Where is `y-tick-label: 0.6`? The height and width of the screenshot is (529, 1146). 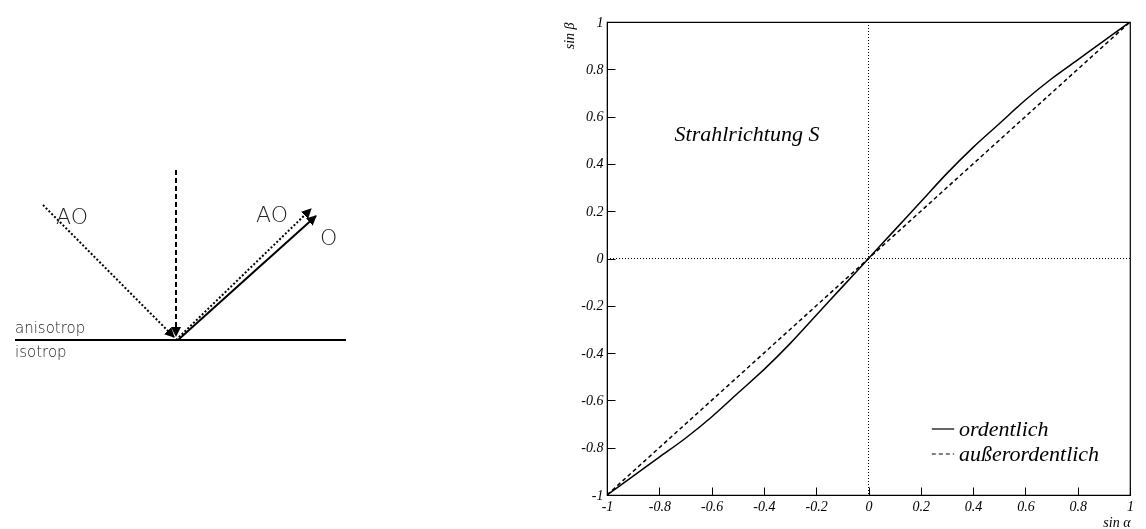 y-tick-label: 0.6 is located at coordinates (595, 117).